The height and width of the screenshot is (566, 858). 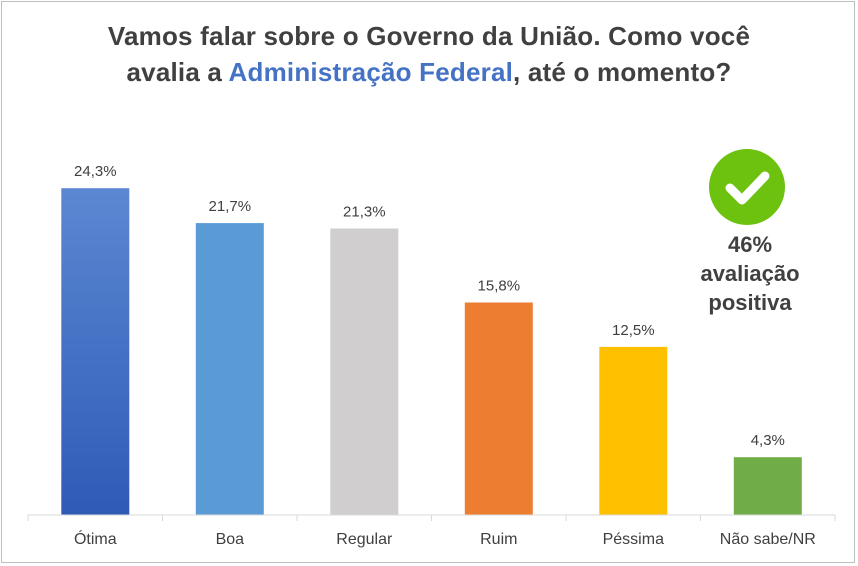 I want to click on callout-line-1: avaliação, so click(x=750, y=273).